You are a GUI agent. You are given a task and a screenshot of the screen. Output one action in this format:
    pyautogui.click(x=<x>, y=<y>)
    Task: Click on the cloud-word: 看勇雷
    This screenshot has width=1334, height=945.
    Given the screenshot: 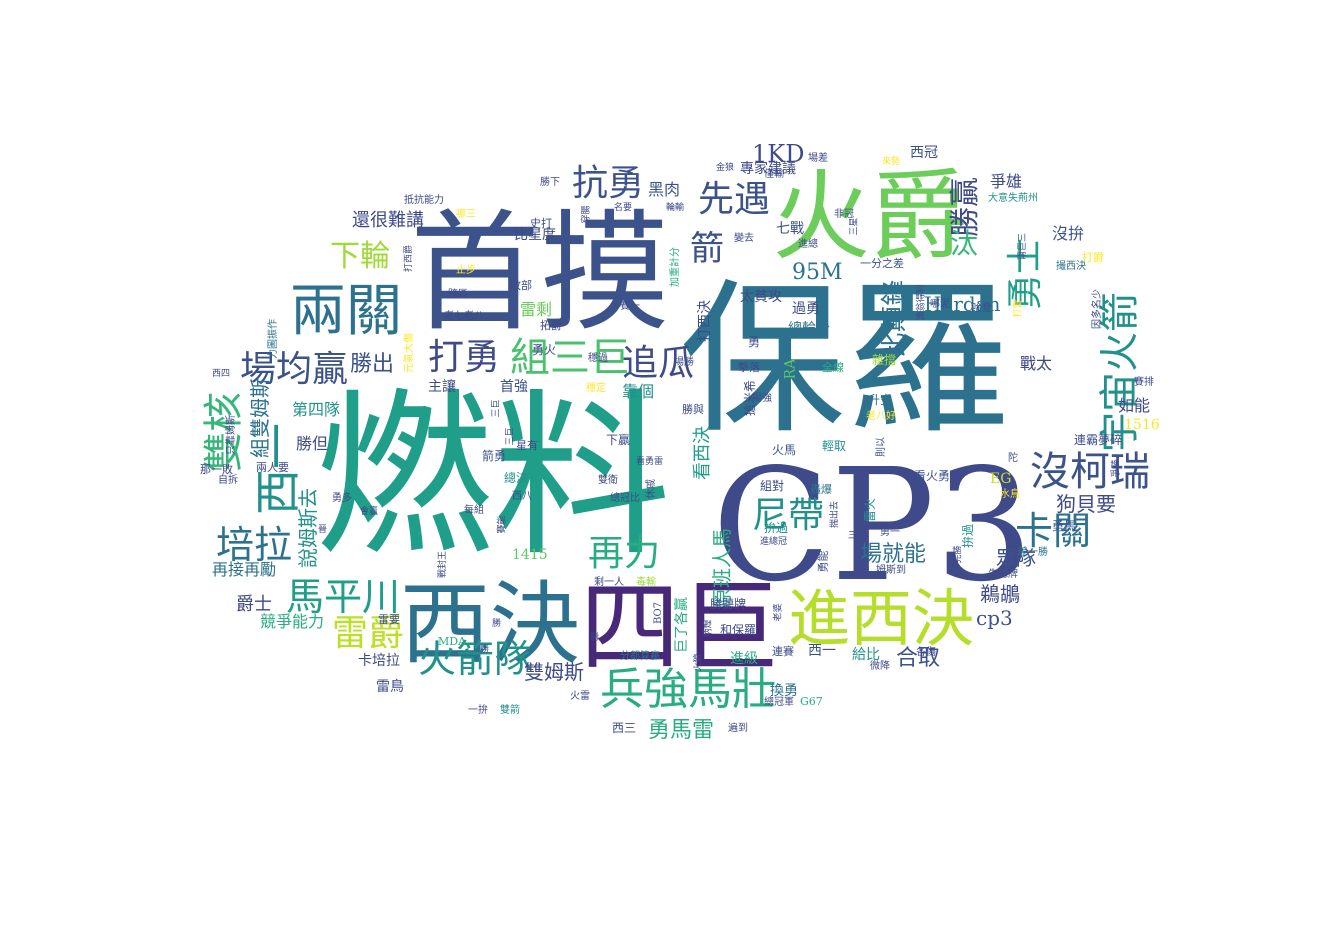 What is the action you would take?
    pyautogui.click(x=650, y=462)
    